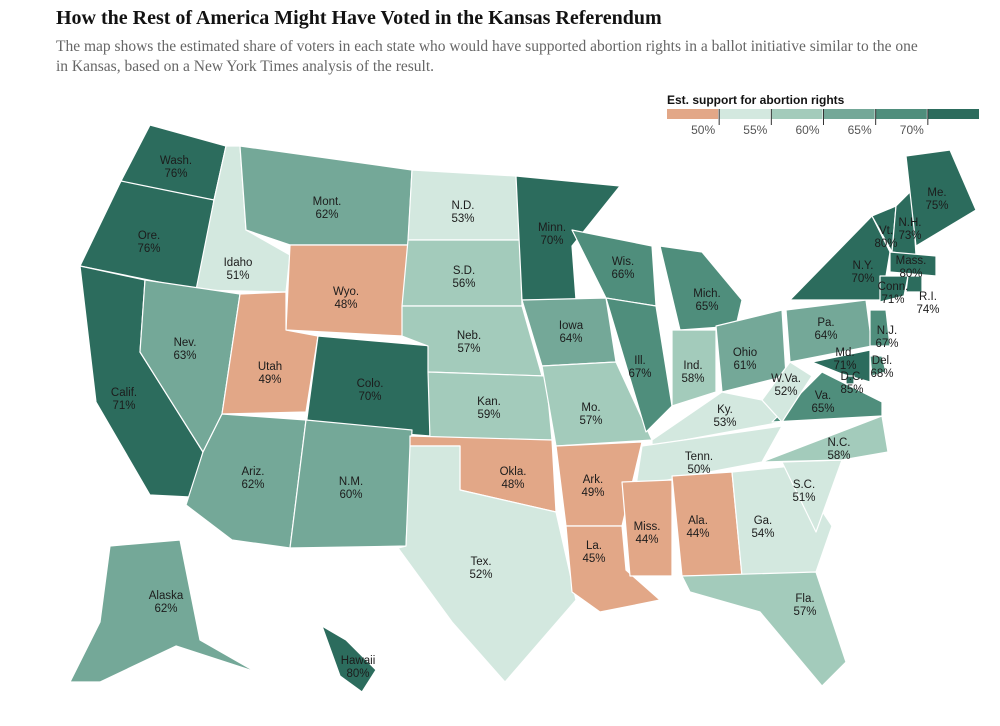  What do you see at coordinates (756, 100) in the screenshot?
I see `legend-title: Est. support for abortion rights` at bounding box center [756, 100].